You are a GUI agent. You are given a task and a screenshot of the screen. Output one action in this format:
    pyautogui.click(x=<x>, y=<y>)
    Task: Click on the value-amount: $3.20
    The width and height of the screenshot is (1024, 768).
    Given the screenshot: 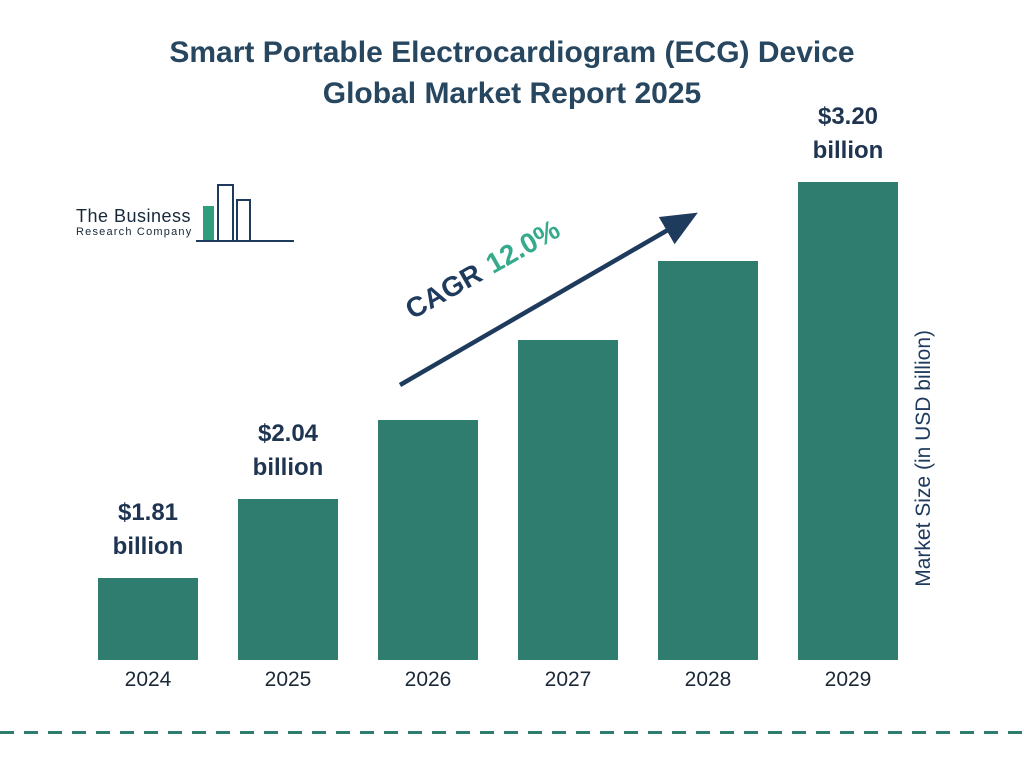 What is the action you would take?
    pyautogui.click(x=848, y=116)
    